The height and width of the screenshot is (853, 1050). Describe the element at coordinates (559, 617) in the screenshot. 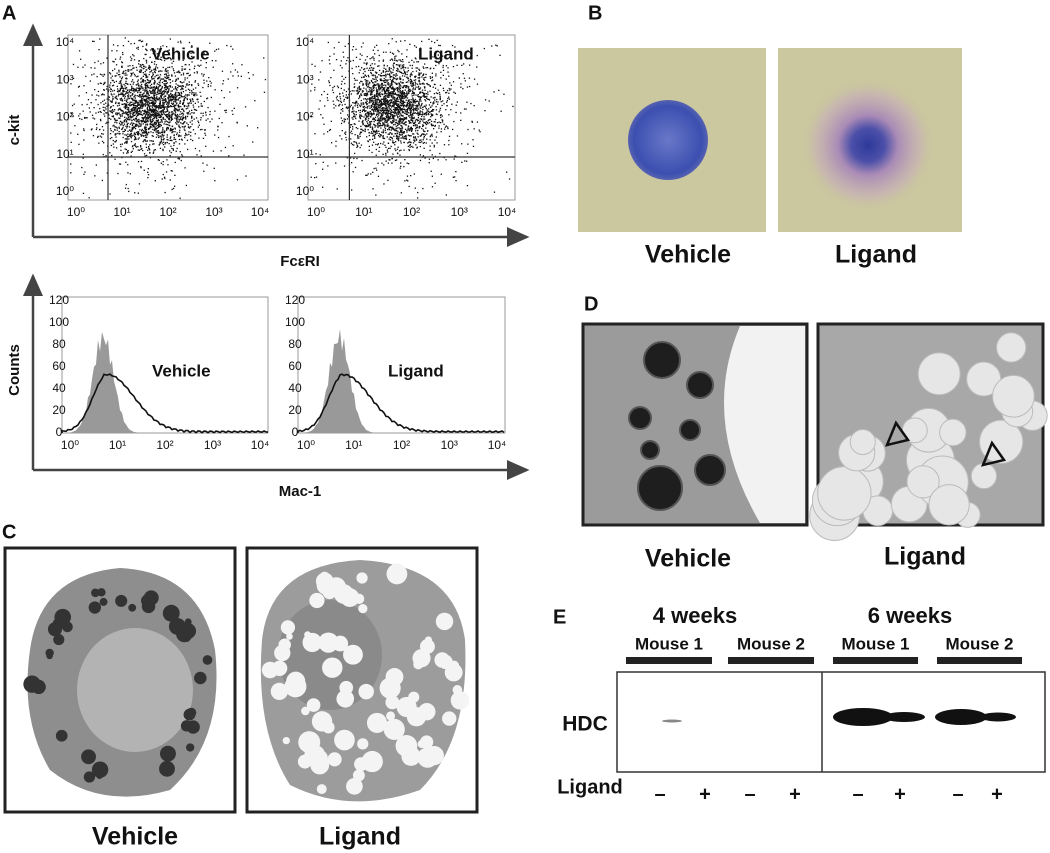

I see `panel-label: E` at that location.